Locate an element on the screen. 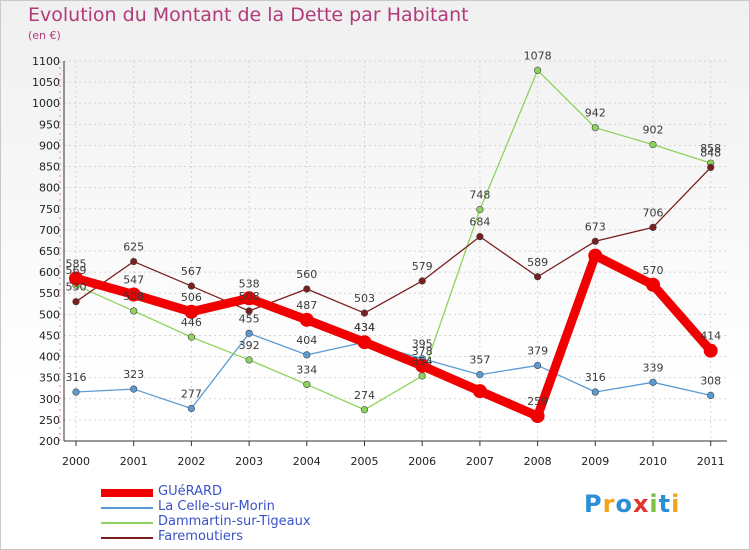 This screenshot has width=750, height=550. data-label-guerard: 547 is located at coordinates (133, 279).